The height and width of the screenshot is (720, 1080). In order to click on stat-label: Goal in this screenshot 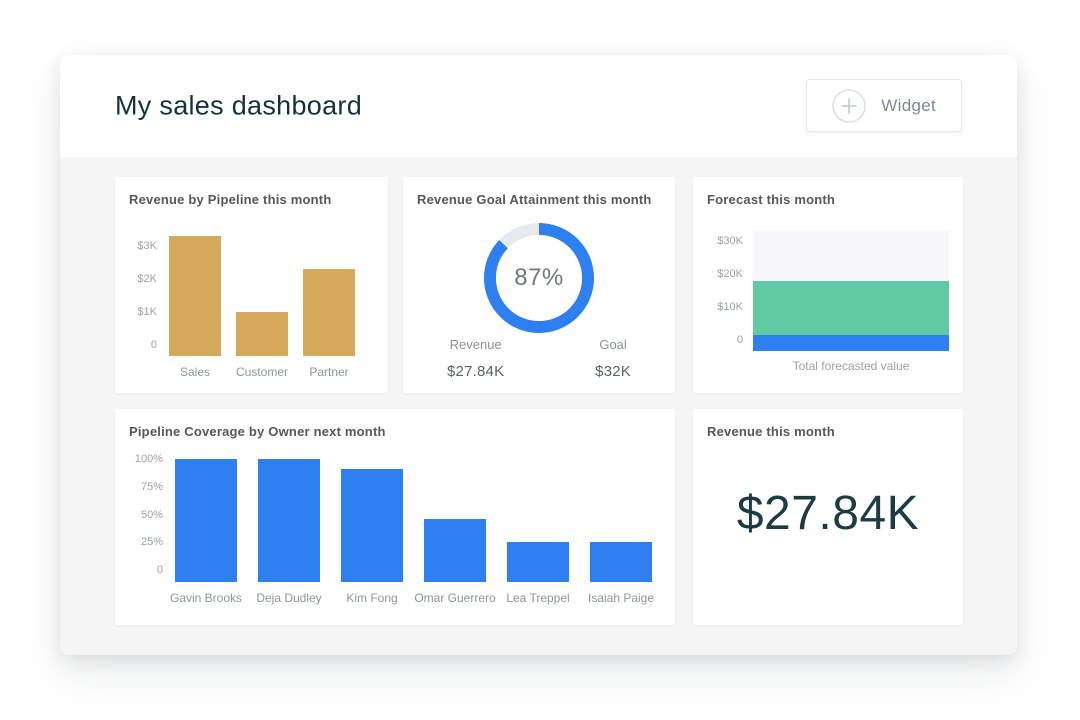, I will do `click(613, 344)`.